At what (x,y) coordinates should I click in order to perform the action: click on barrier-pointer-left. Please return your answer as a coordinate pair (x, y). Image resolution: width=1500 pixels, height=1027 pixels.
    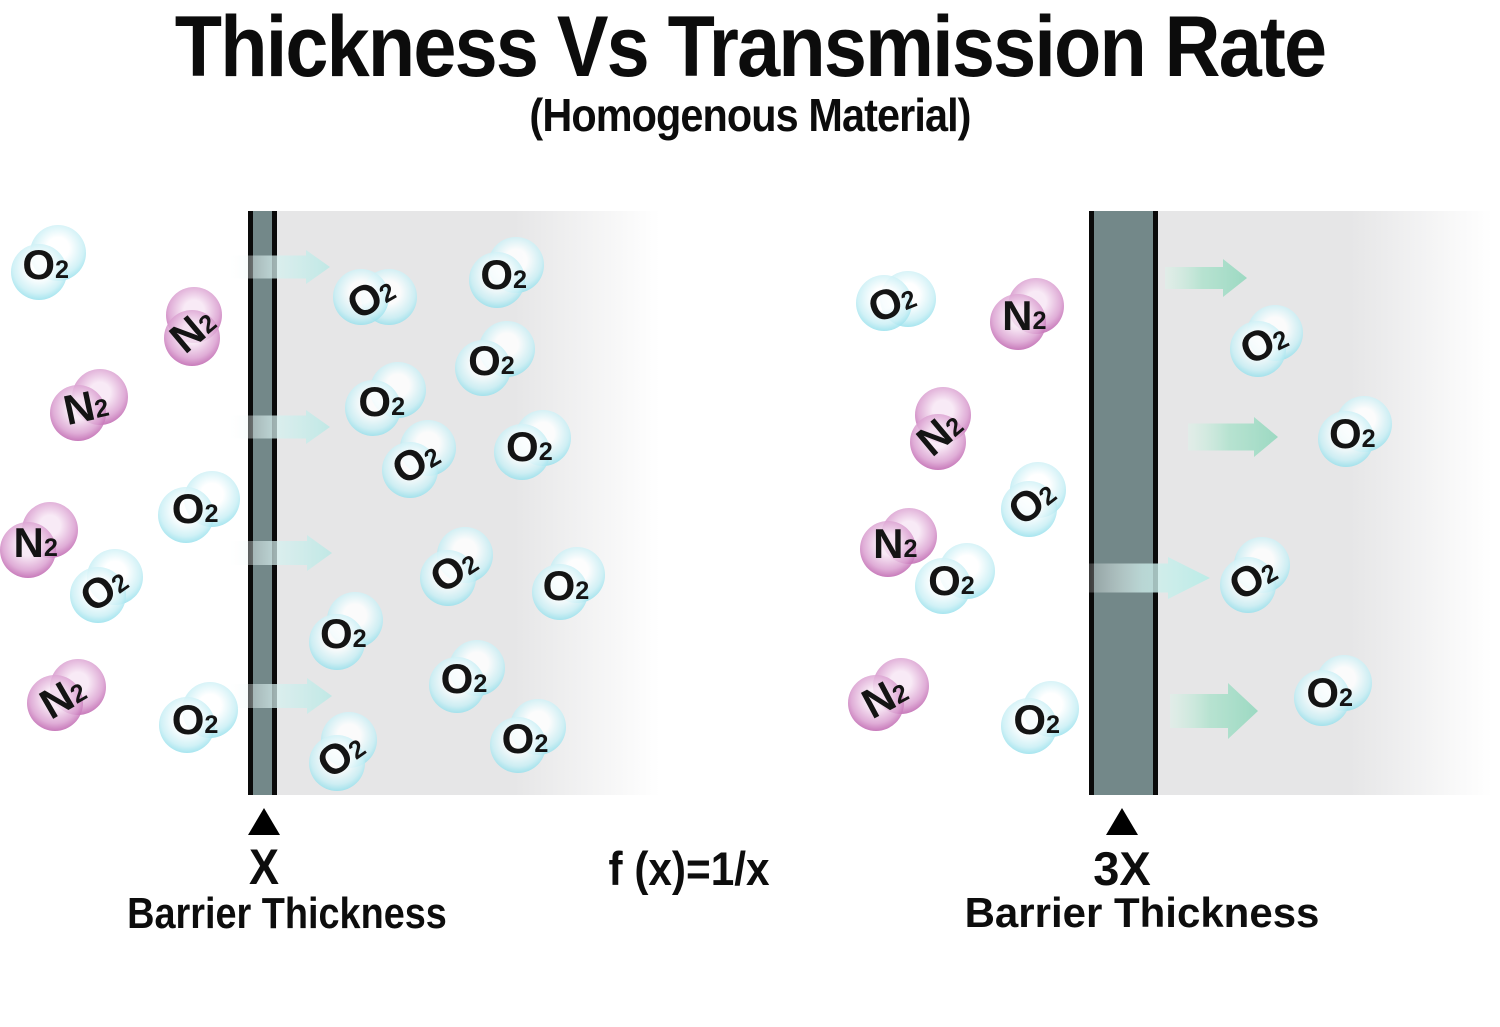
    Looking at the image, I should click on (264, 821).